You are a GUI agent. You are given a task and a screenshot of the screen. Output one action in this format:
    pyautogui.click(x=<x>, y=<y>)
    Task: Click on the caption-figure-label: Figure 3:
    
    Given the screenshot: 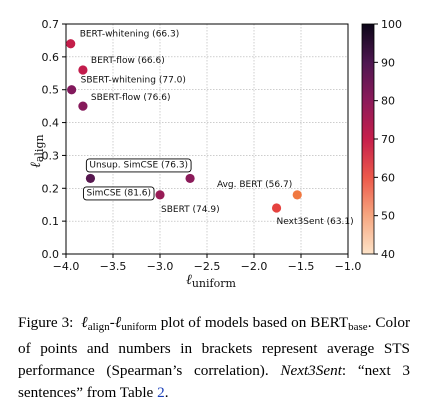 What is the action you would take?
    pyautogui.click(x=46, y=322)
    